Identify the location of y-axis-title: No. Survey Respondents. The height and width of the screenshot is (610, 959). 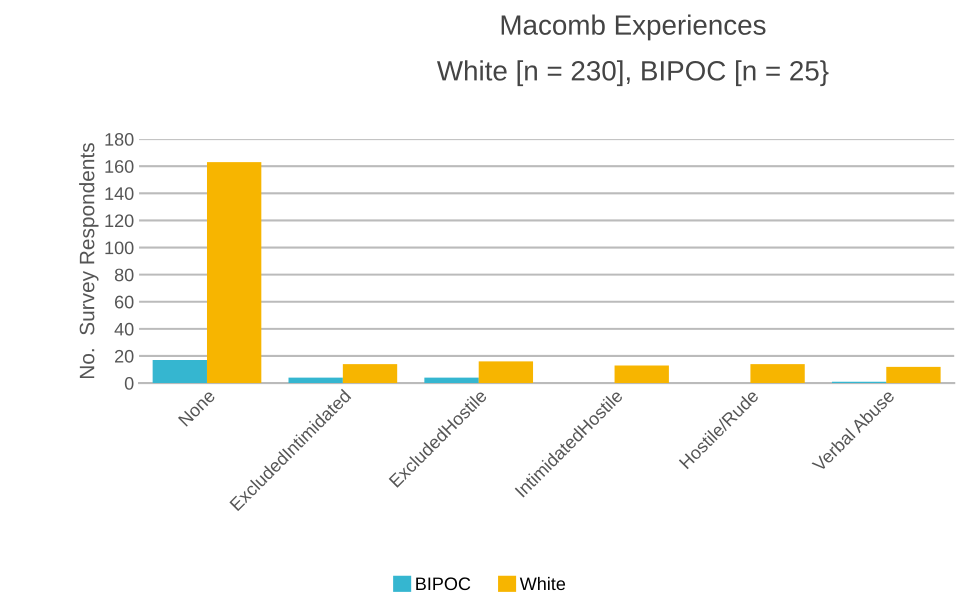
(89, 260).